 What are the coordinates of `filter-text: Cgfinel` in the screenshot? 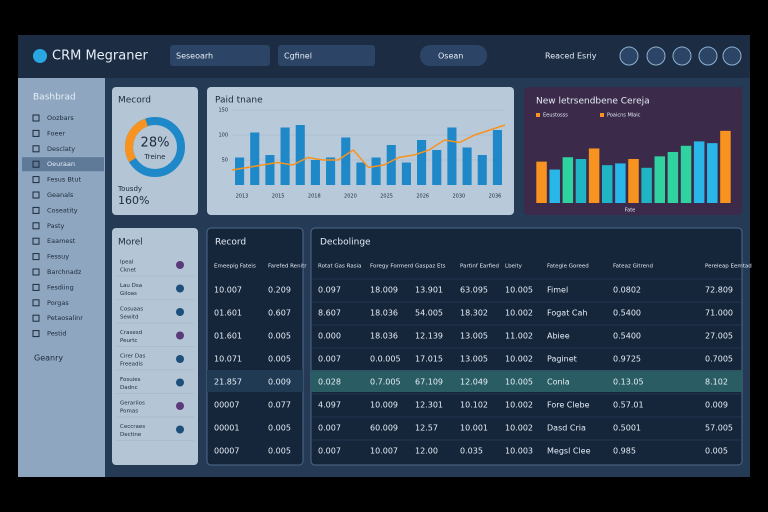 It's located at (298, 56).